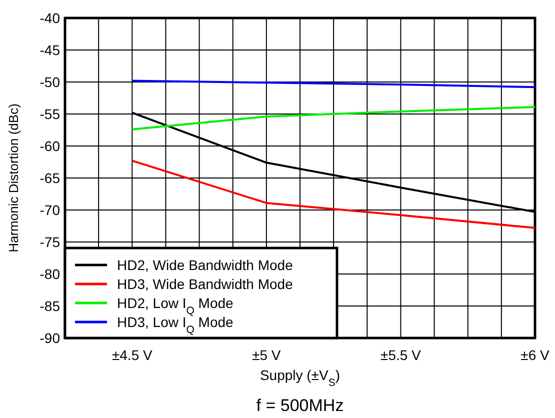 The width and height of the screenshot is (555, 418). Describe the element at coordinates (50, 242) in the screenshot. I see `y-tick-label: -75` at that location.